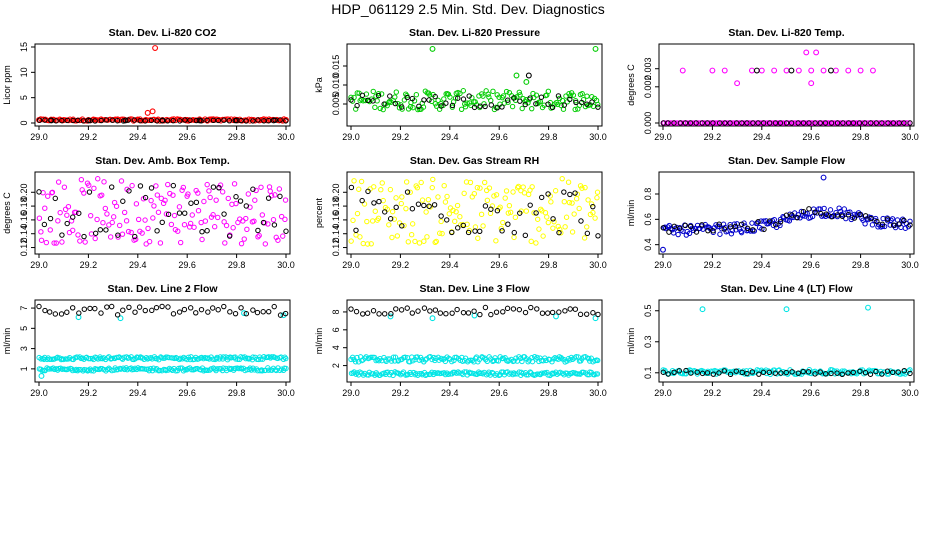  Describe the element at coordinates (162, 161) in the screenshot. I see `panel-title: Stan. Dev. Amb. Box Temp.` at that location.